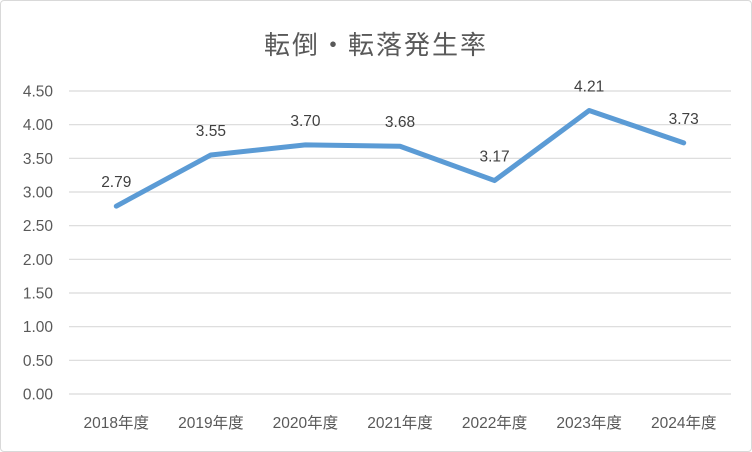  I want to click on x-axis-tick-label: 2024年度, so click(683, 423).